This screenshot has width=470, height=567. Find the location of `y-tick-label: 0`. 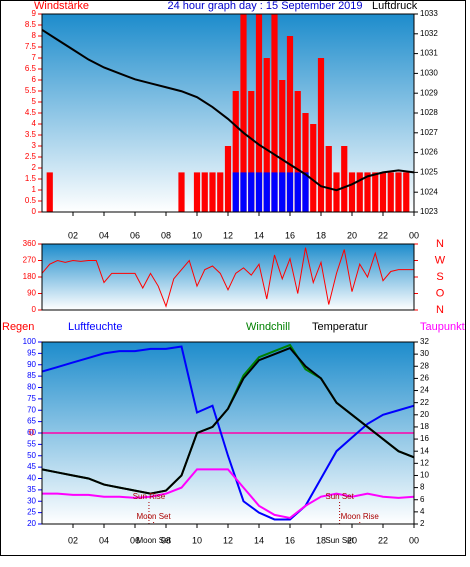

y-tick-label: 0 is located at coordinates (34, 309).